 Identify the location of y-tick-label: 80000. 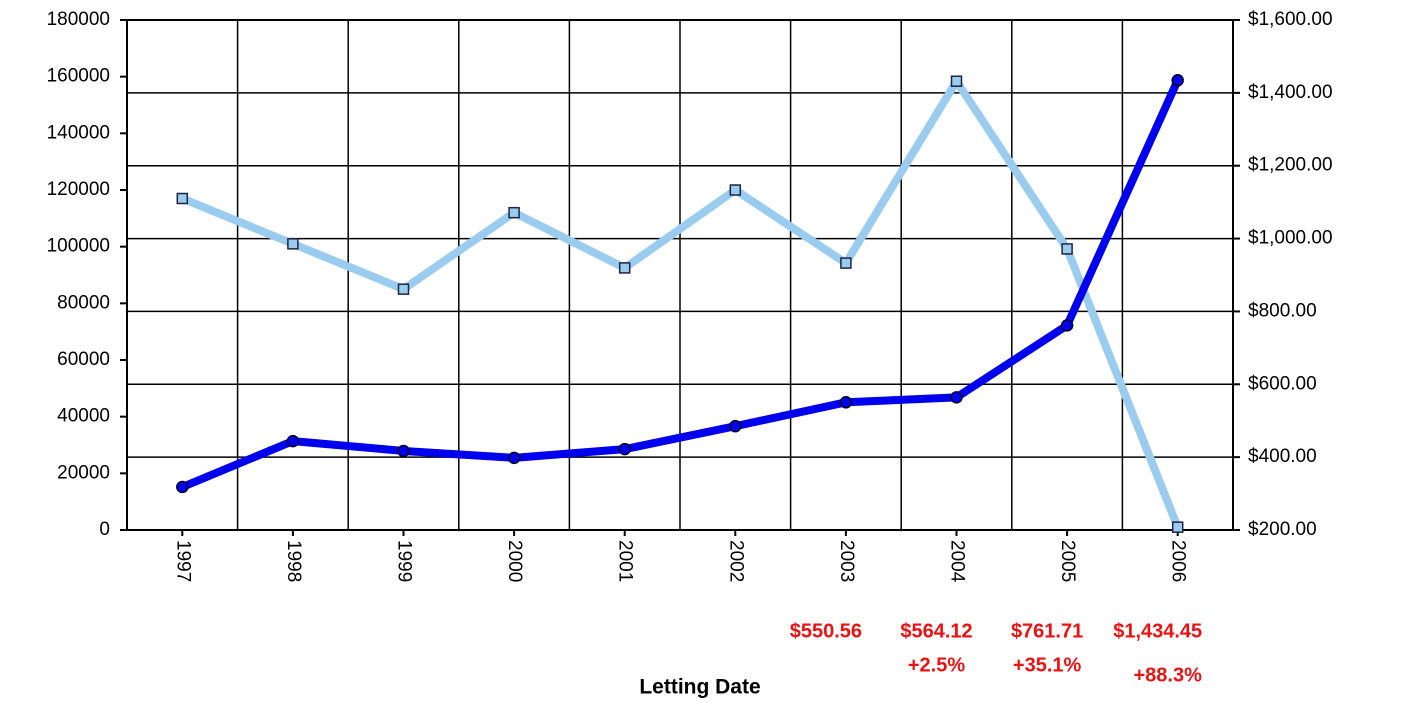
(83, 302).